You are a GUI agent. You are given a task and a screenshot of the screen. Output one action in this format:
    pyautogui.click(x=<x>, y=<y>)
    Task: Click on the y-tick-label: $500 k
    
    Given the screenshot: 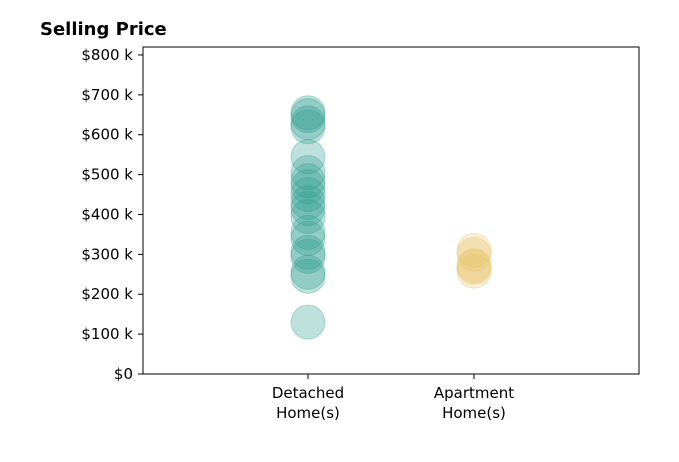 What is the action you would take?
    pyautogui.click(x=107, y=175)
    